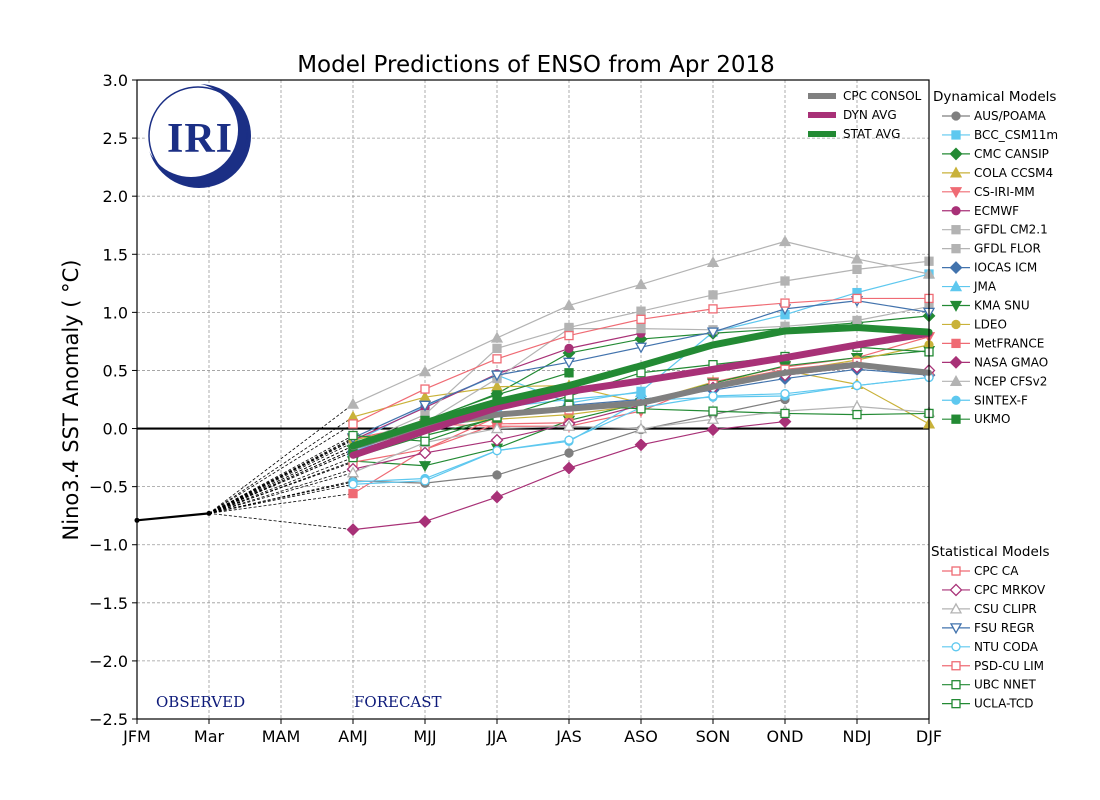 Image resolution: width=1100 pixels, height=800 pixels. What do you see at coordinates (956, 380) in the screenshot?
I see `legend-marker-ncep-cfsv2` at bounding box center [956, 380].